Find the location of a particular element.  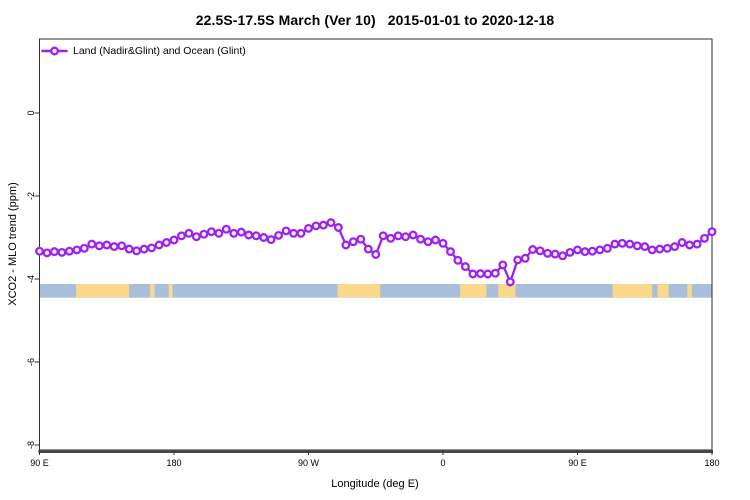

x-tick-label: 180 is located at coordinates (711, 463).